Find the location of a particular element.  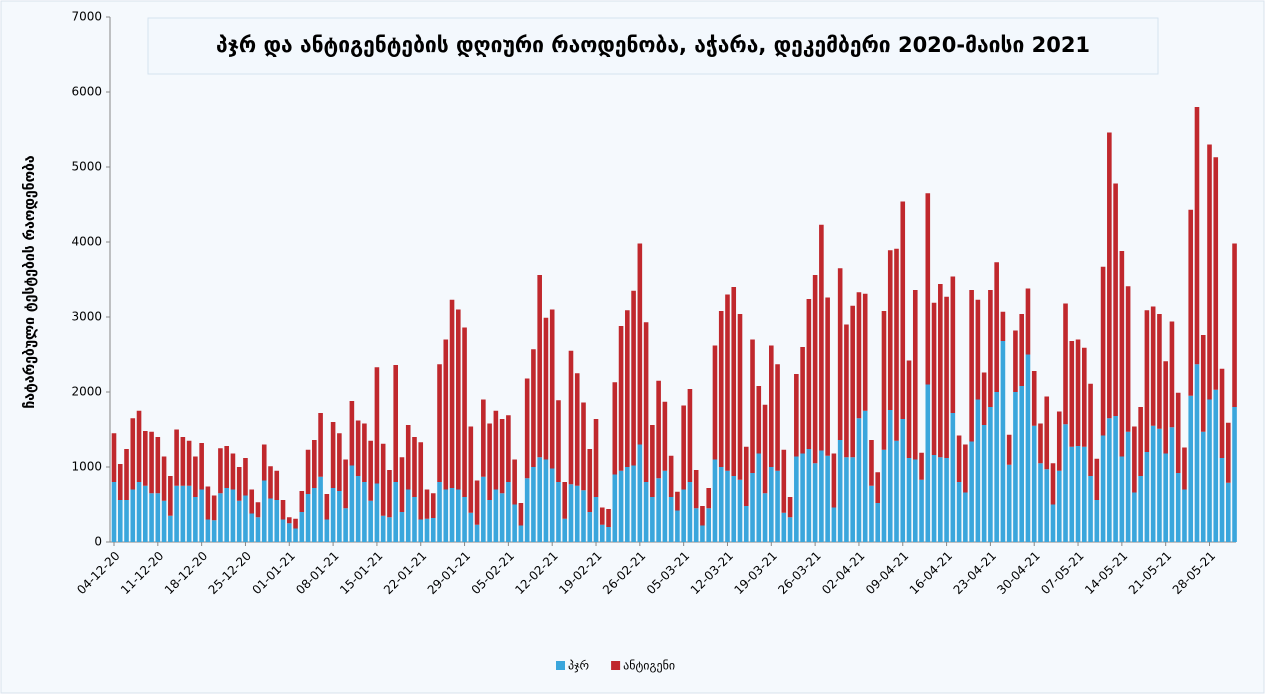

legend-label: ანტიგენი is located at coordinates (649, 666).